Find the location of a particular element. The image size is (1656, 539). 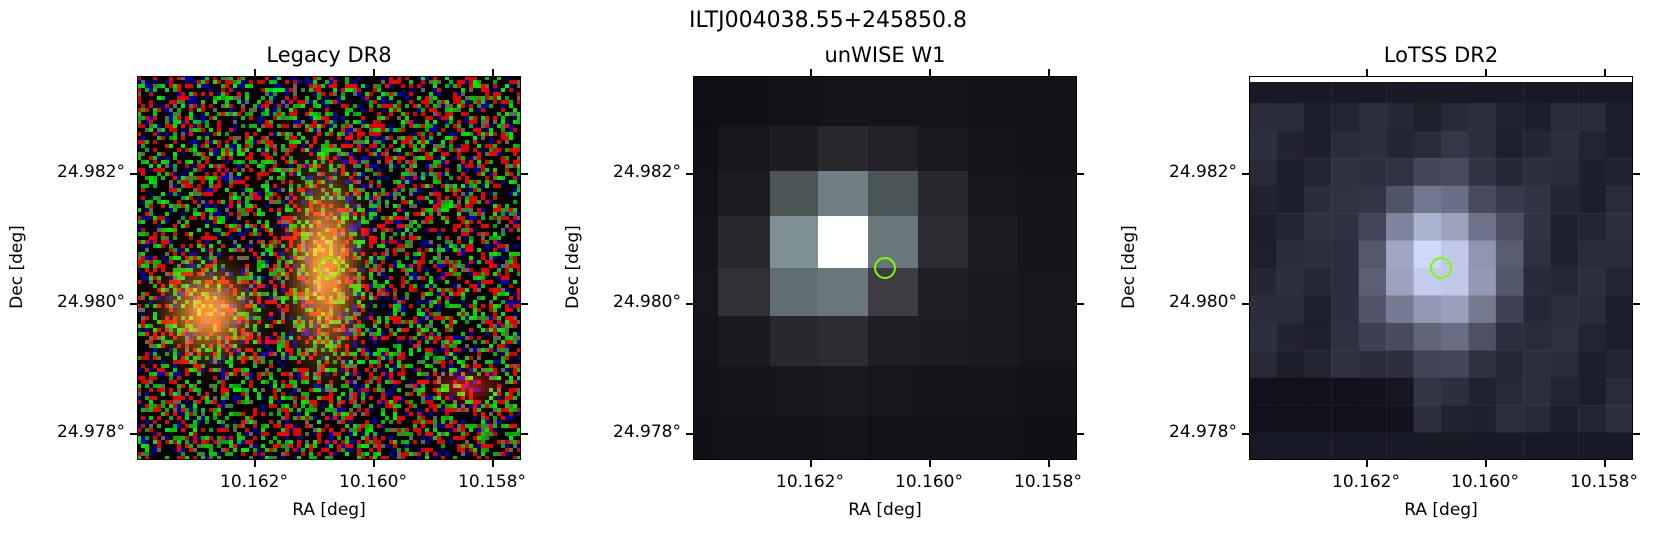

panel-title-lotss: LoTSS DR2 is located at coordinates (1441, 55).